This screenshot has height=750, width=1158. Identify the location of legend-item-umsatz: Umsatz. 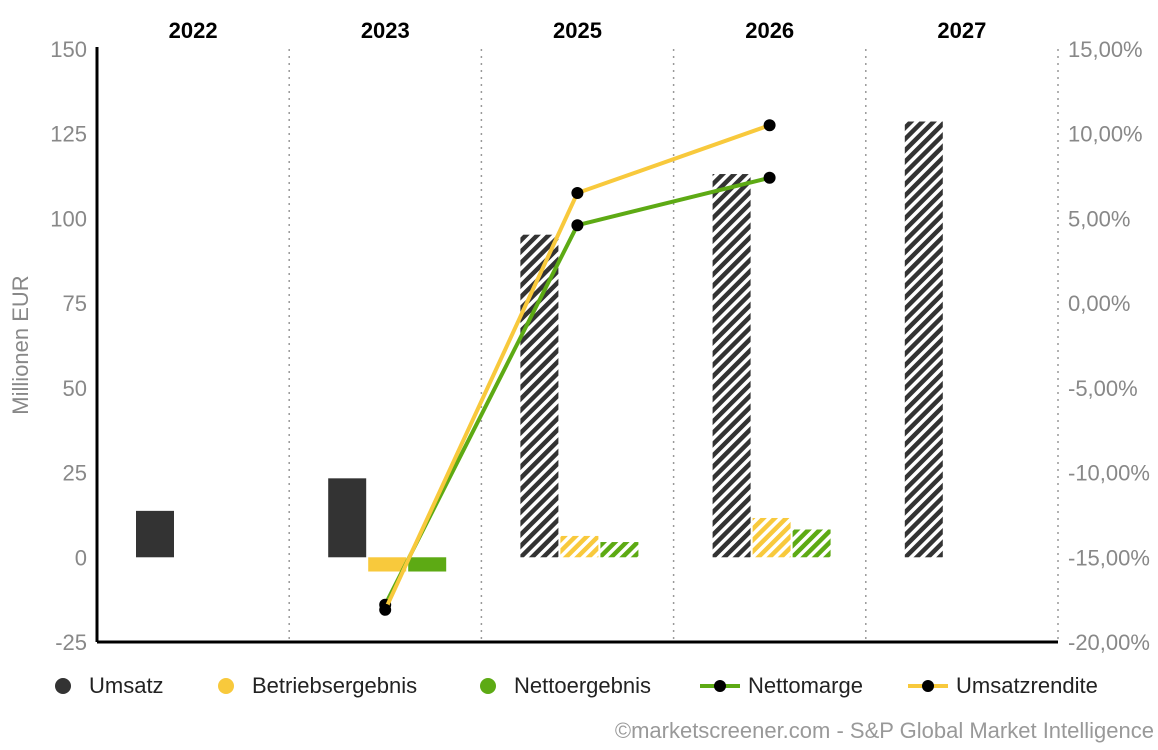
(109, 686).